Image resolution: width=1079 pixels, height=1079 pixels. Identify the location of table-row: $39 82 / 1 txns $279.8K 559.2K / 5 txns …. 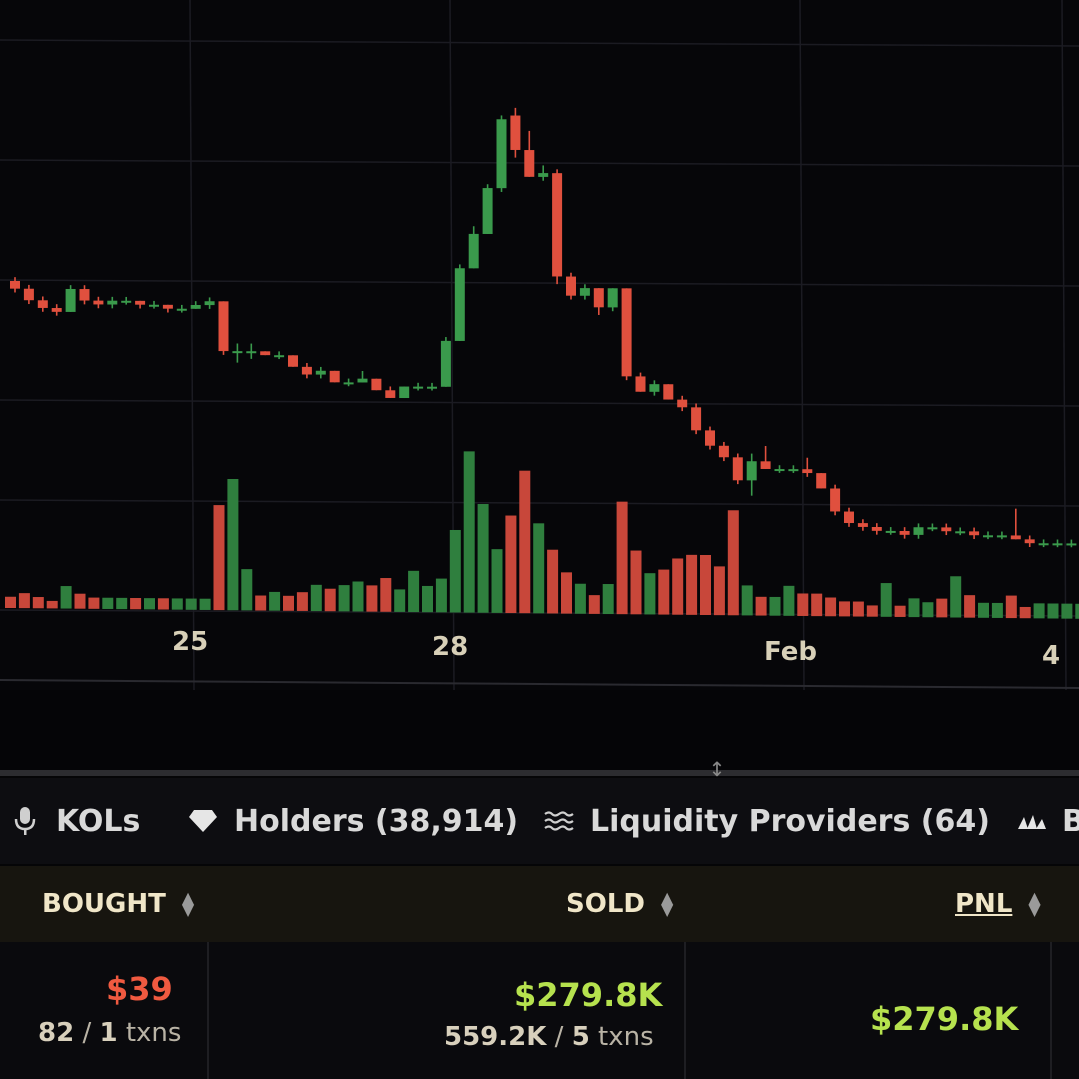
(539, 1010).